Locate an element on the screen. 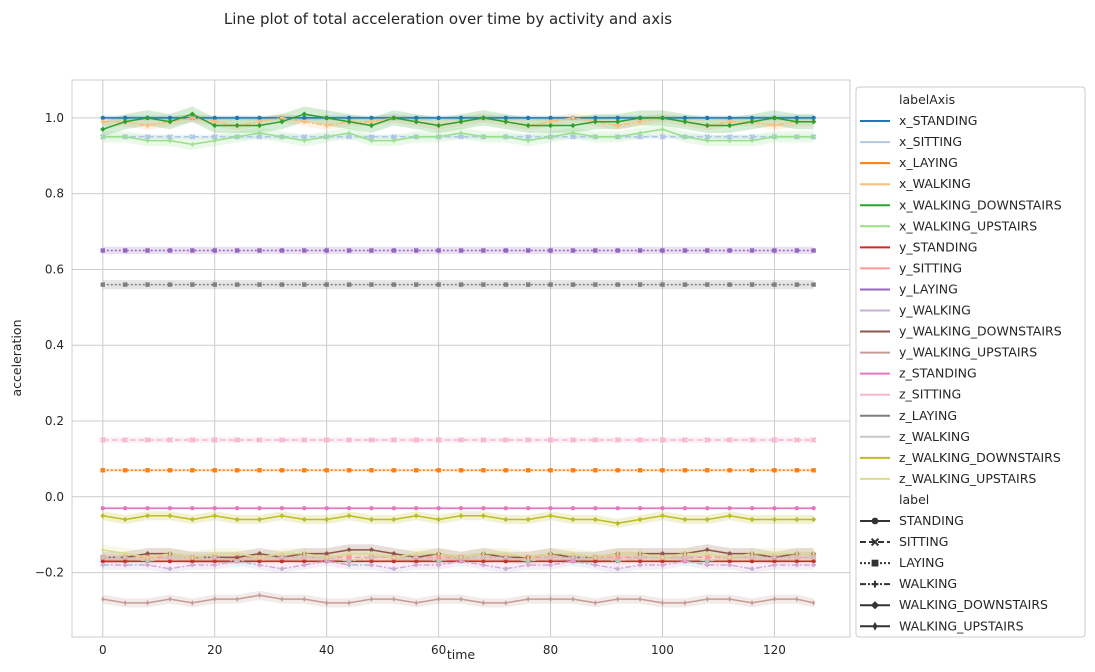 The height and width of the screenshot is (672, 1095). markers-y_WALKING_UPSTAIRS is located at coordinates (458, 599).